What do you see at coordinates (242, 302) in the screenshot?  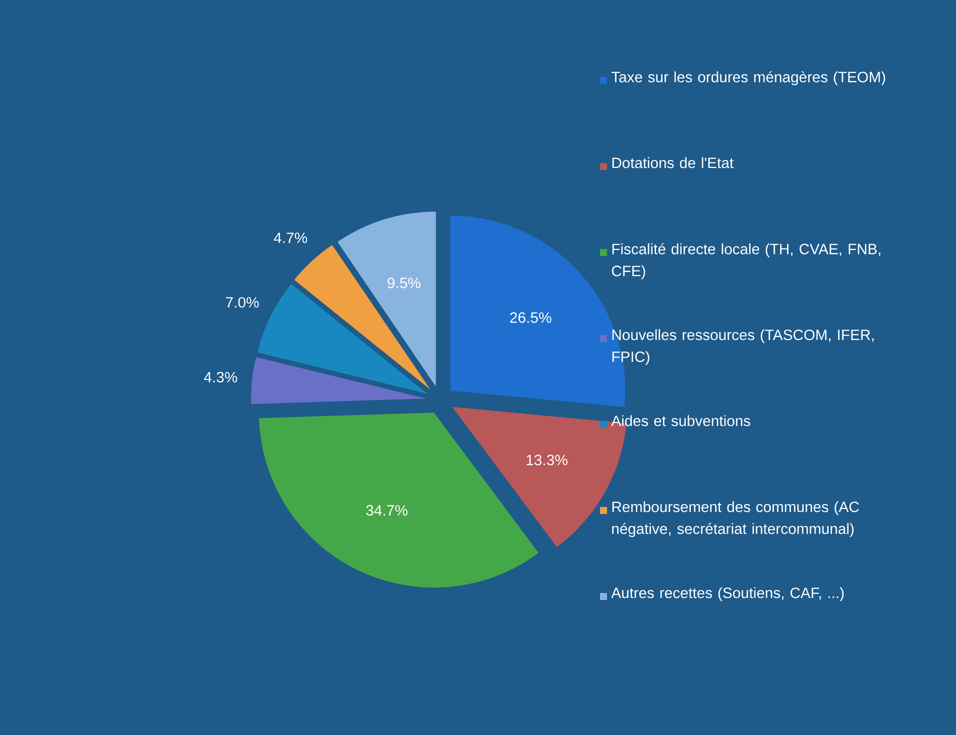 I see `data-label: 7.0%` at bounding box center [242, 302].